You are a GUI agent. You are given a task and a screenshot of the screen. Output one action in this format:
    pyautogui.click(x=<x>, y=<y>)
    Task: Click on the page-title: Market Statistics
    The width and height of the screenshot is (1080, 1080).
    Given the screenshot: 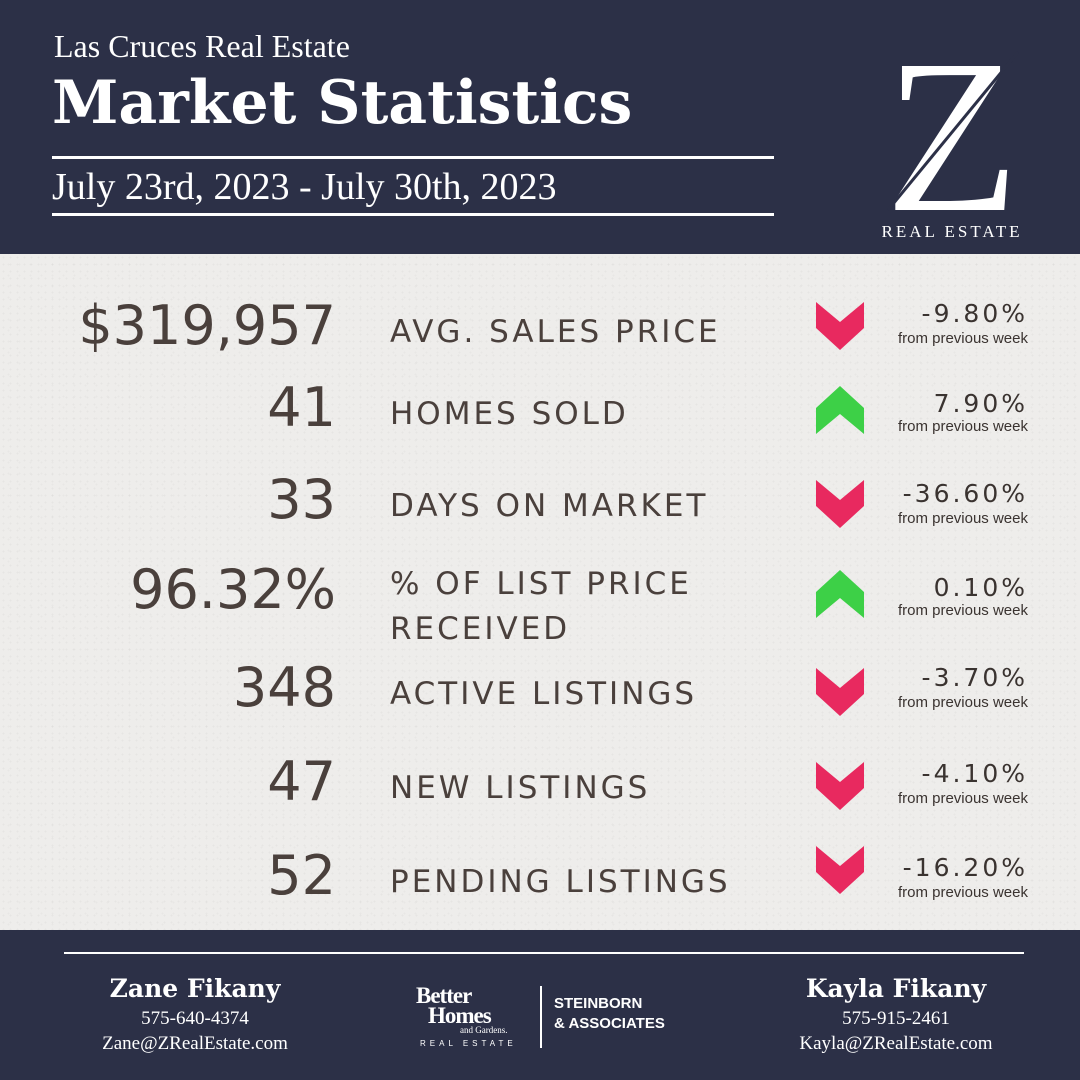 What is the action you would take?
    pyautogui.click(x=342, y=103)
    